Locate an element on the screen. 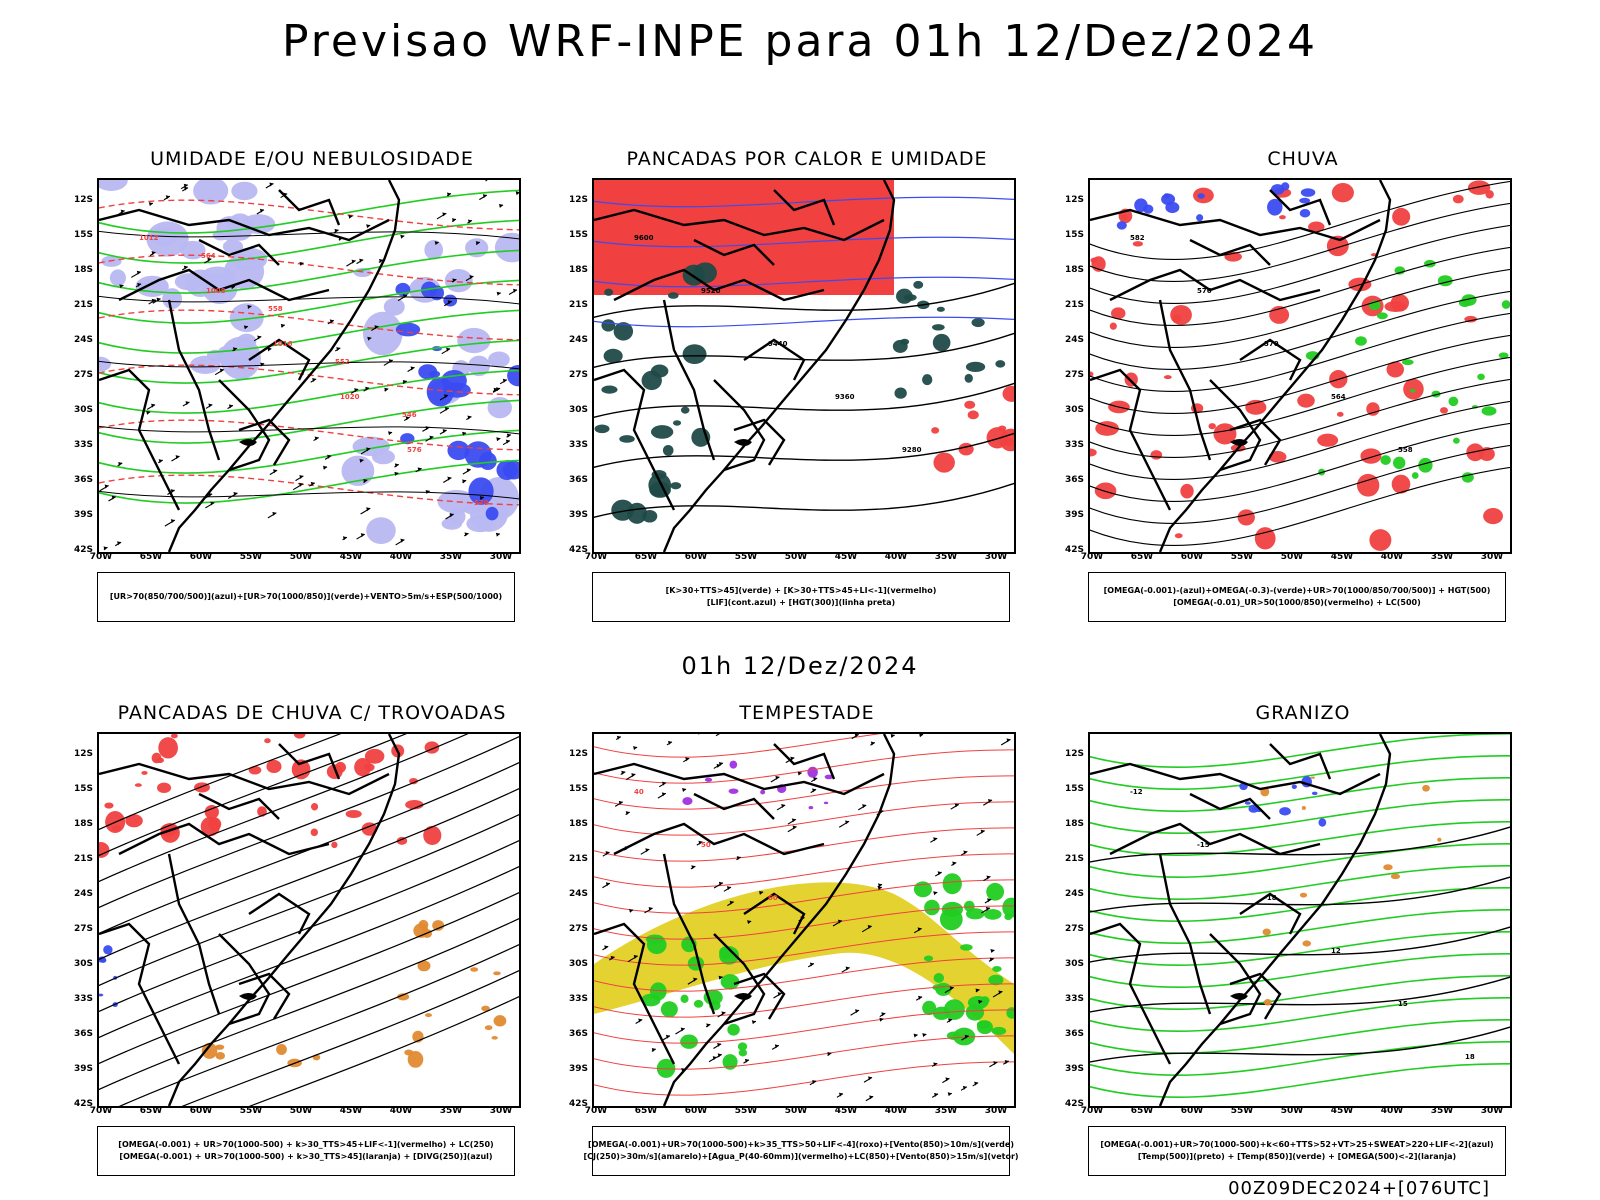 The height and width of the screenshot is (1200, 1600). contour-labels: 582 576 570 564 558 is located at coordinates (1271, 344).